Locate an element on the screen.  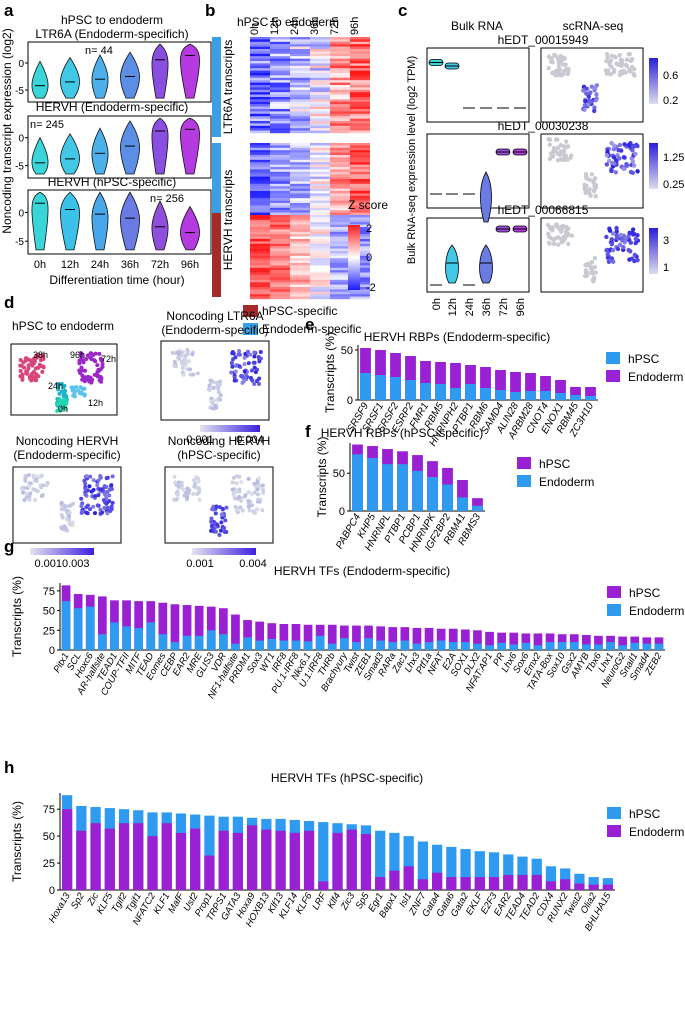
d-col-title-sc: scRNA-seq is located at coordinates (593, 26).